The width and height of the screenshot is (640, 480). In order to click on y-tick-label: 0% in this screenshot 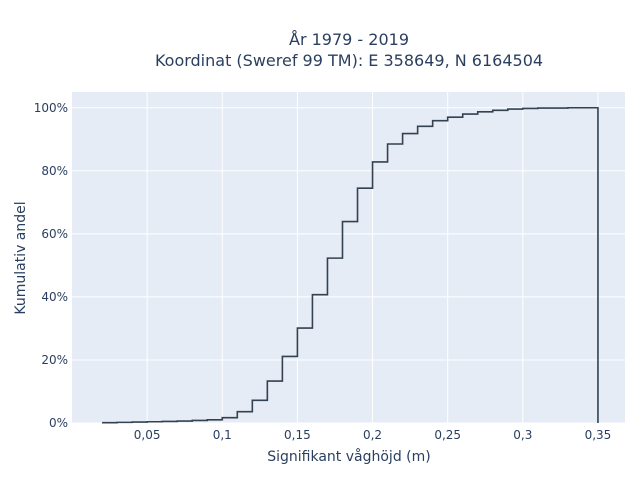, I will do `click(58, 423)`.